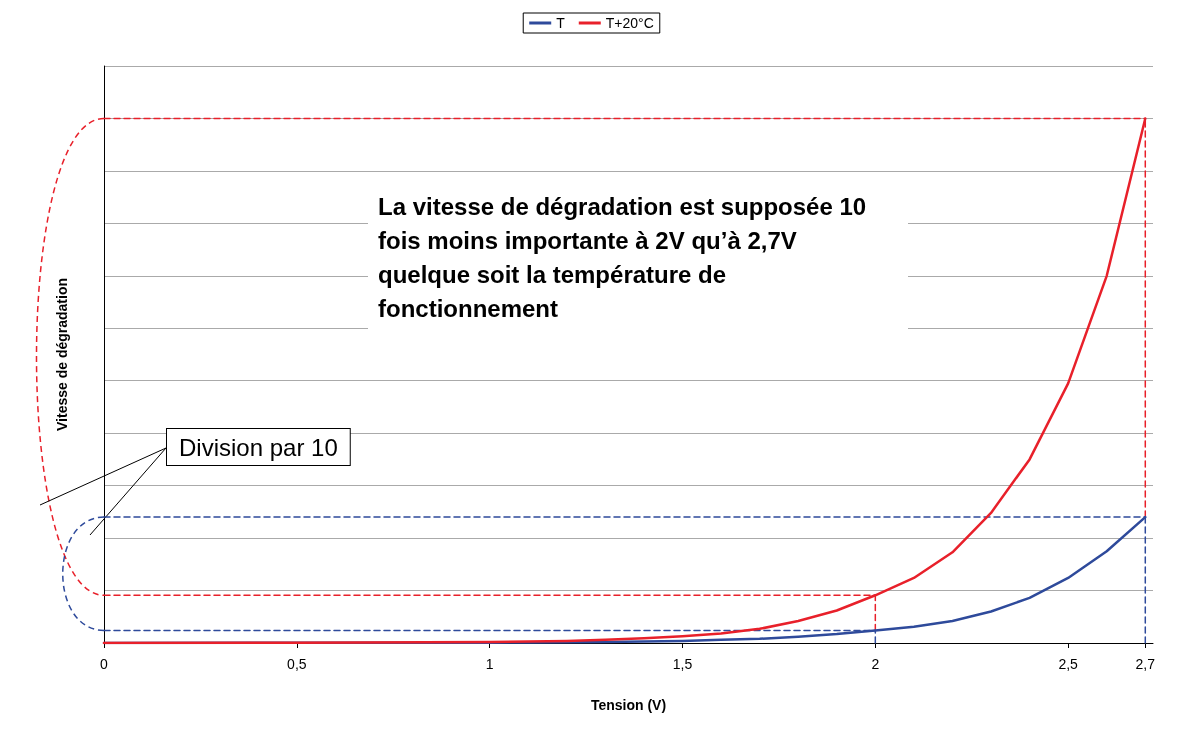  What do you see at coordinates (62, 354) in the screenshot?
I see `y-axis-title: Vitesse de dégradation` at bounding box center [62, 354].